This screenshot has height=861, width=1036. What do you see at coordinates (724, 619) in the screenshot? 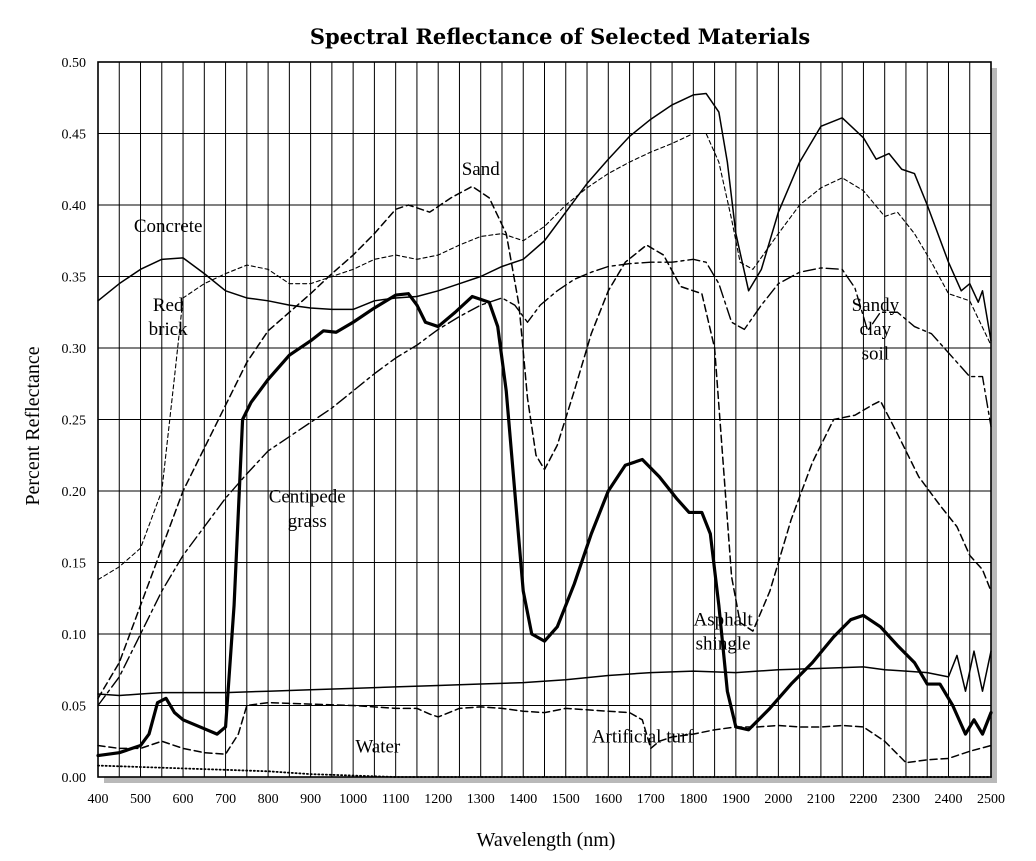
I see `annotation-asphalt: Asphalt` at bounding box center [724, 619].